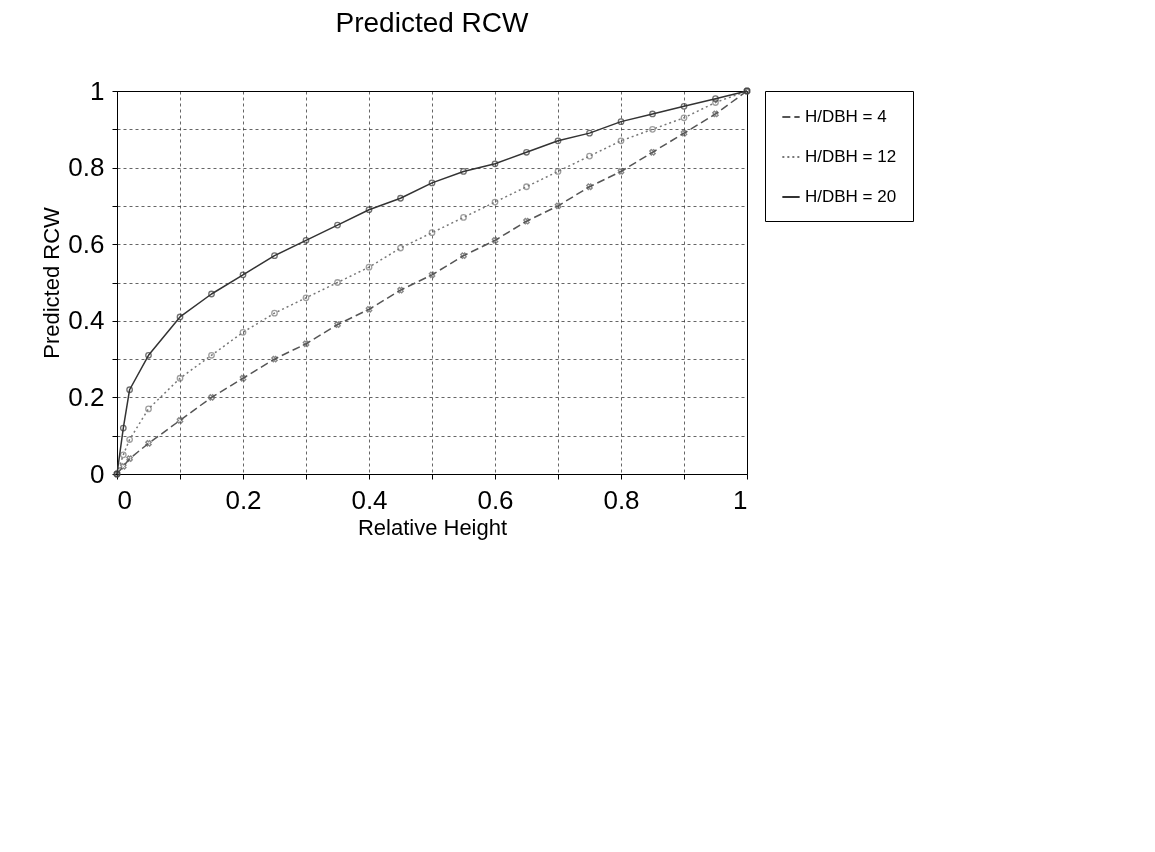  Describe the element at coordinates (86, 396) in the screenshot. I see `y-tick-label: 0.2` at that location.